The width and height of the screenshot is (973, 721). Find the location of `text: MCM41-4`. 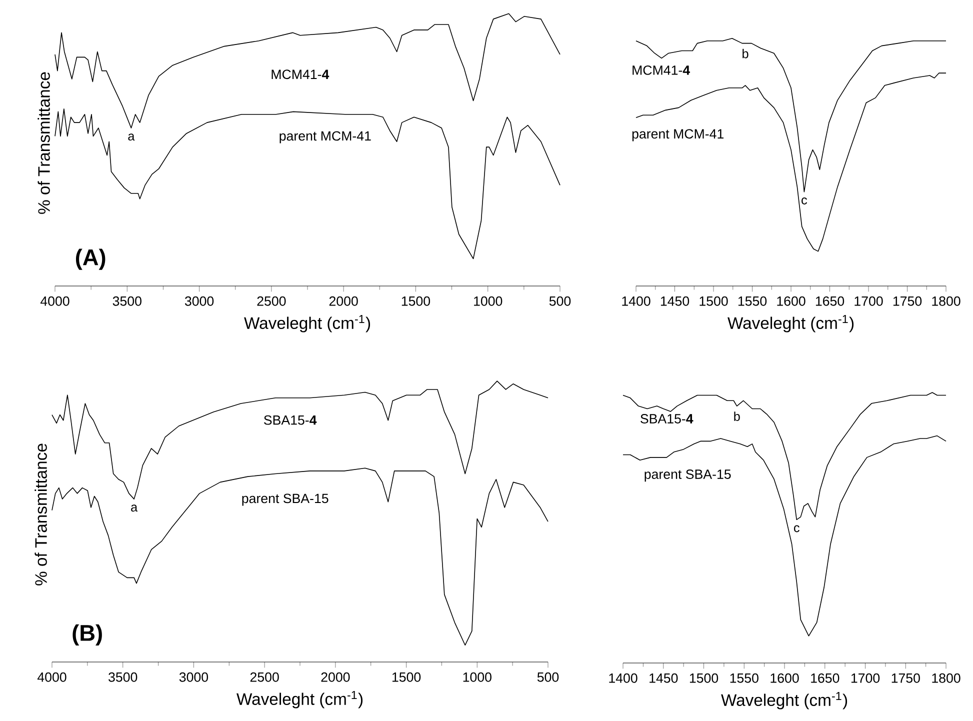

text: MCM41-4 is located at coordinates (301, 75).